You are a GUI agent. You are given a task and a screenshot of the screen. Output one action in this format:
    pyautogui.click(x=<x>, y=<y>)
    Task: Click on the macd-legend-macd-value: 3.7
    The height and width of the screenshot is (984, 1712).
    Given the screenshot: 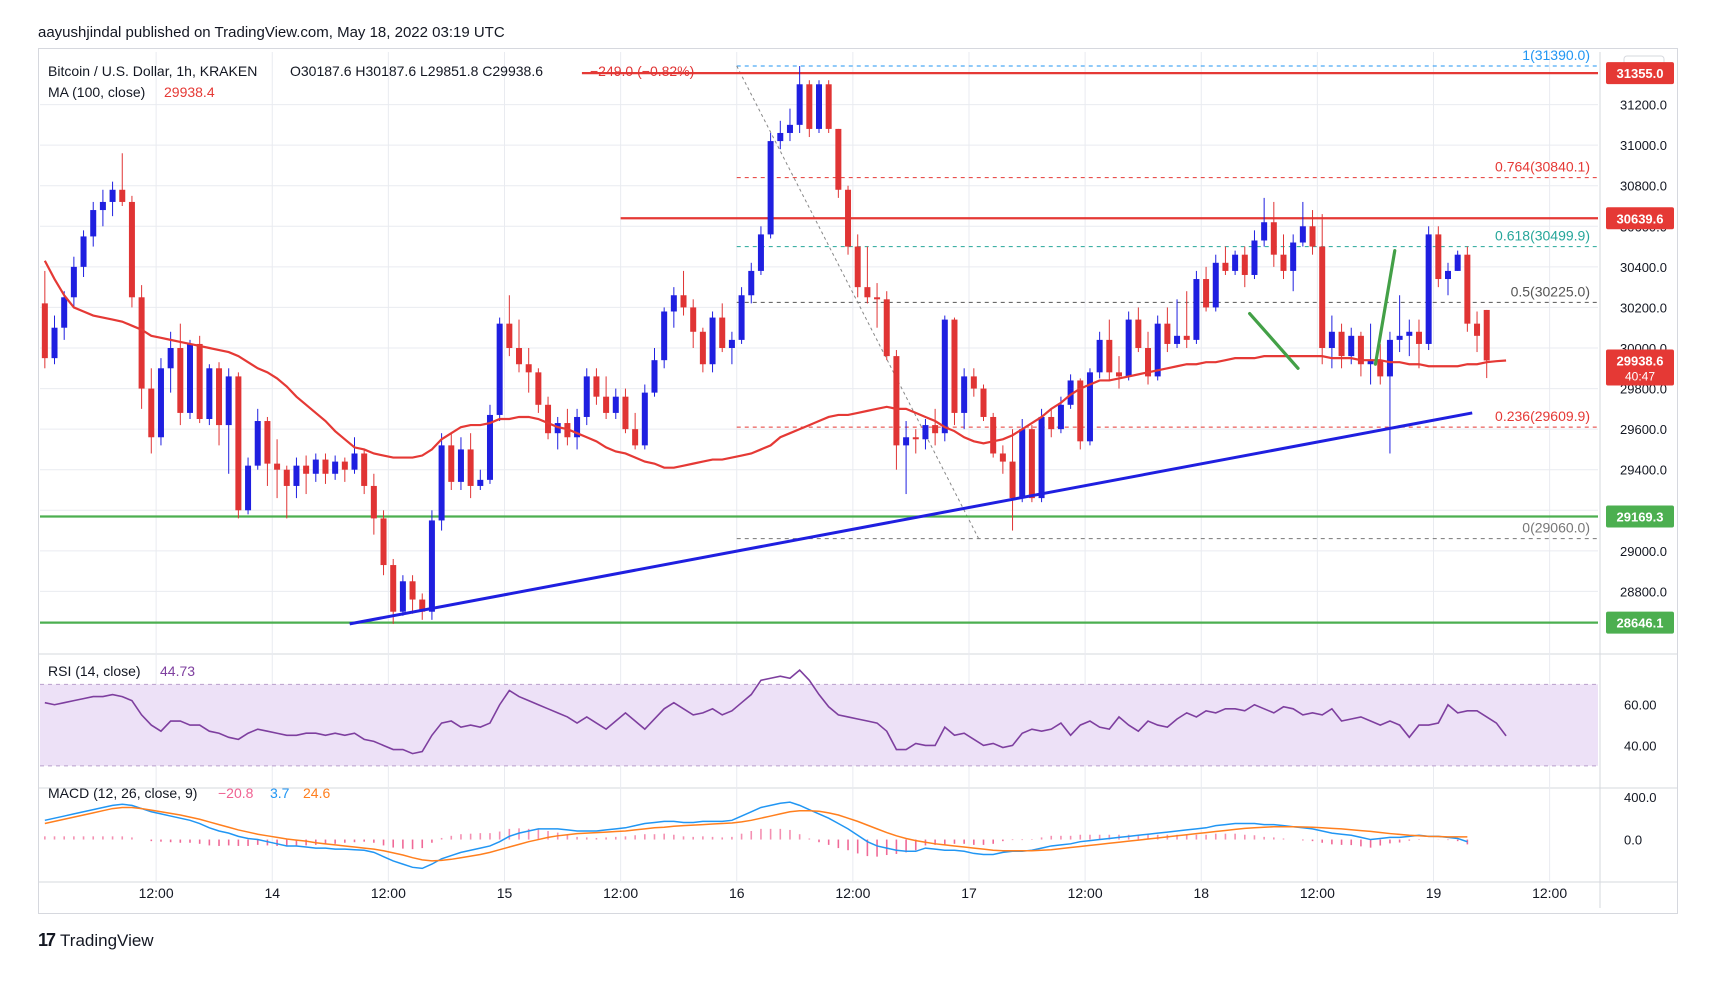 What is the action you would take?
    pyautogui.click(x=280, y=793)
    